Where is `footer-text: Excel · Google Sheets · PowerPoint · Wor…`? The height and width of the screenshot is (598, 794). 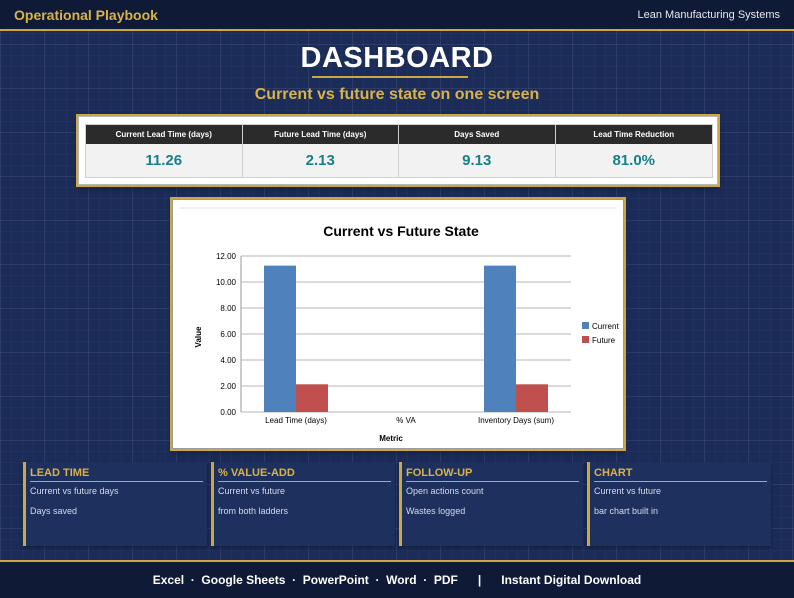 footer-text: Excel · Google Sheets · PowerPoint · Wor… is located at coordinates (397, 580).